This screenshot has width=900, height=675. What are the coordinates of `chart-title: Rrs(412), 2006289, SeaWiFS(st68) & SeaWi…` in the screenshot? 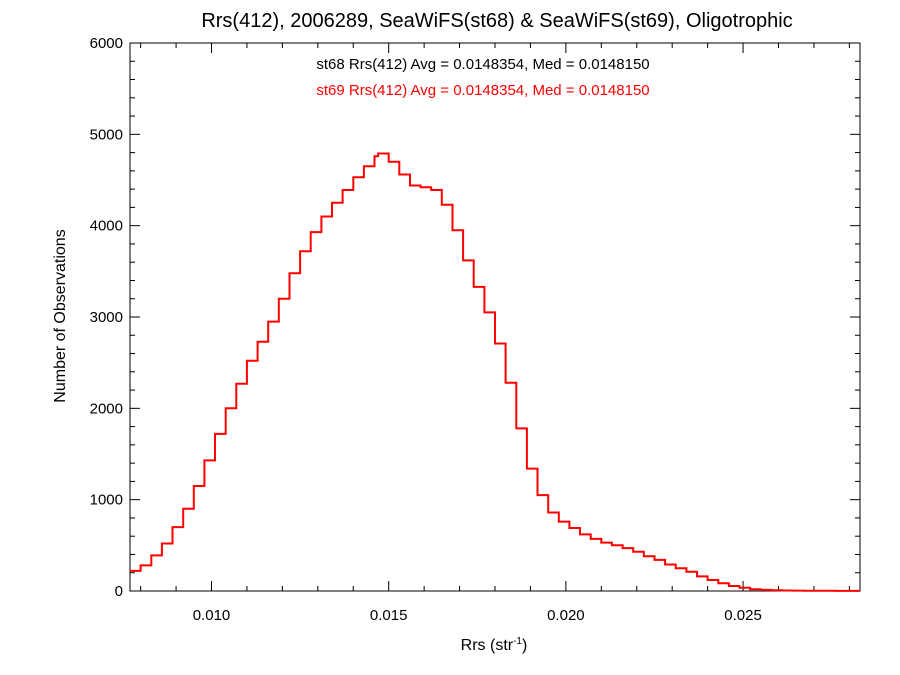 It's located at (496, 21).